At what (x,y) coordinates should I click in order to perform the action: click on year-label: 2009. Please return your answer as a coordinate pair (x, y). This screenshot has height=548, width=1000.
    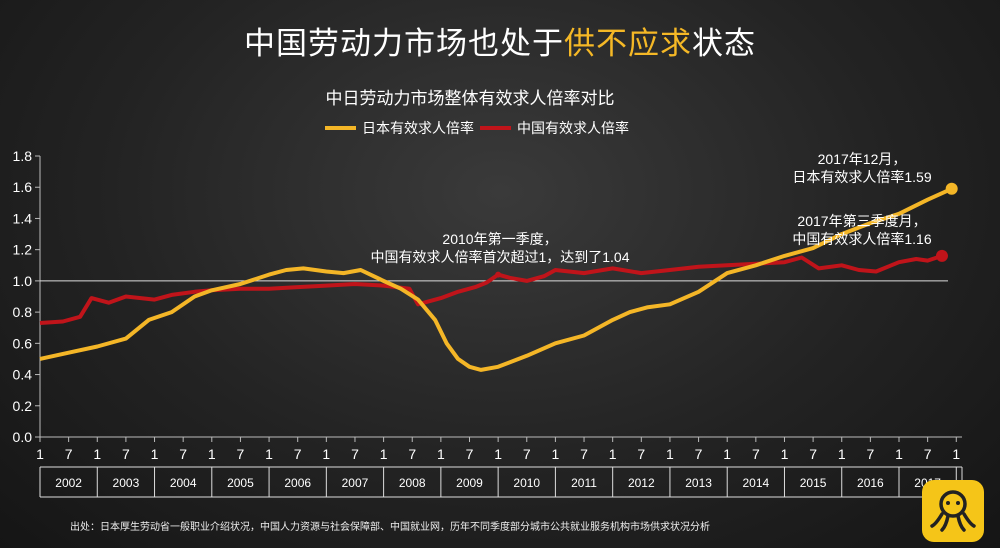
    Looking at the image, I should click on (469, 483).